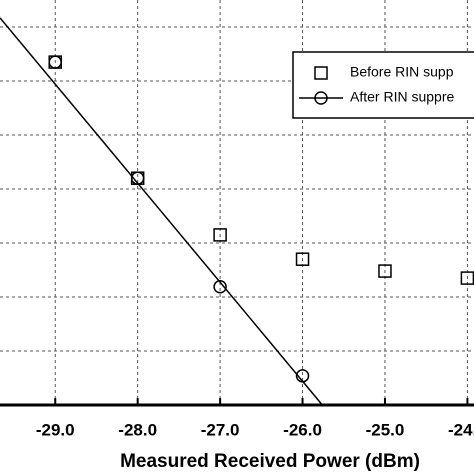  I want to click on x-tick-label: -25.0, so click(385, 429).